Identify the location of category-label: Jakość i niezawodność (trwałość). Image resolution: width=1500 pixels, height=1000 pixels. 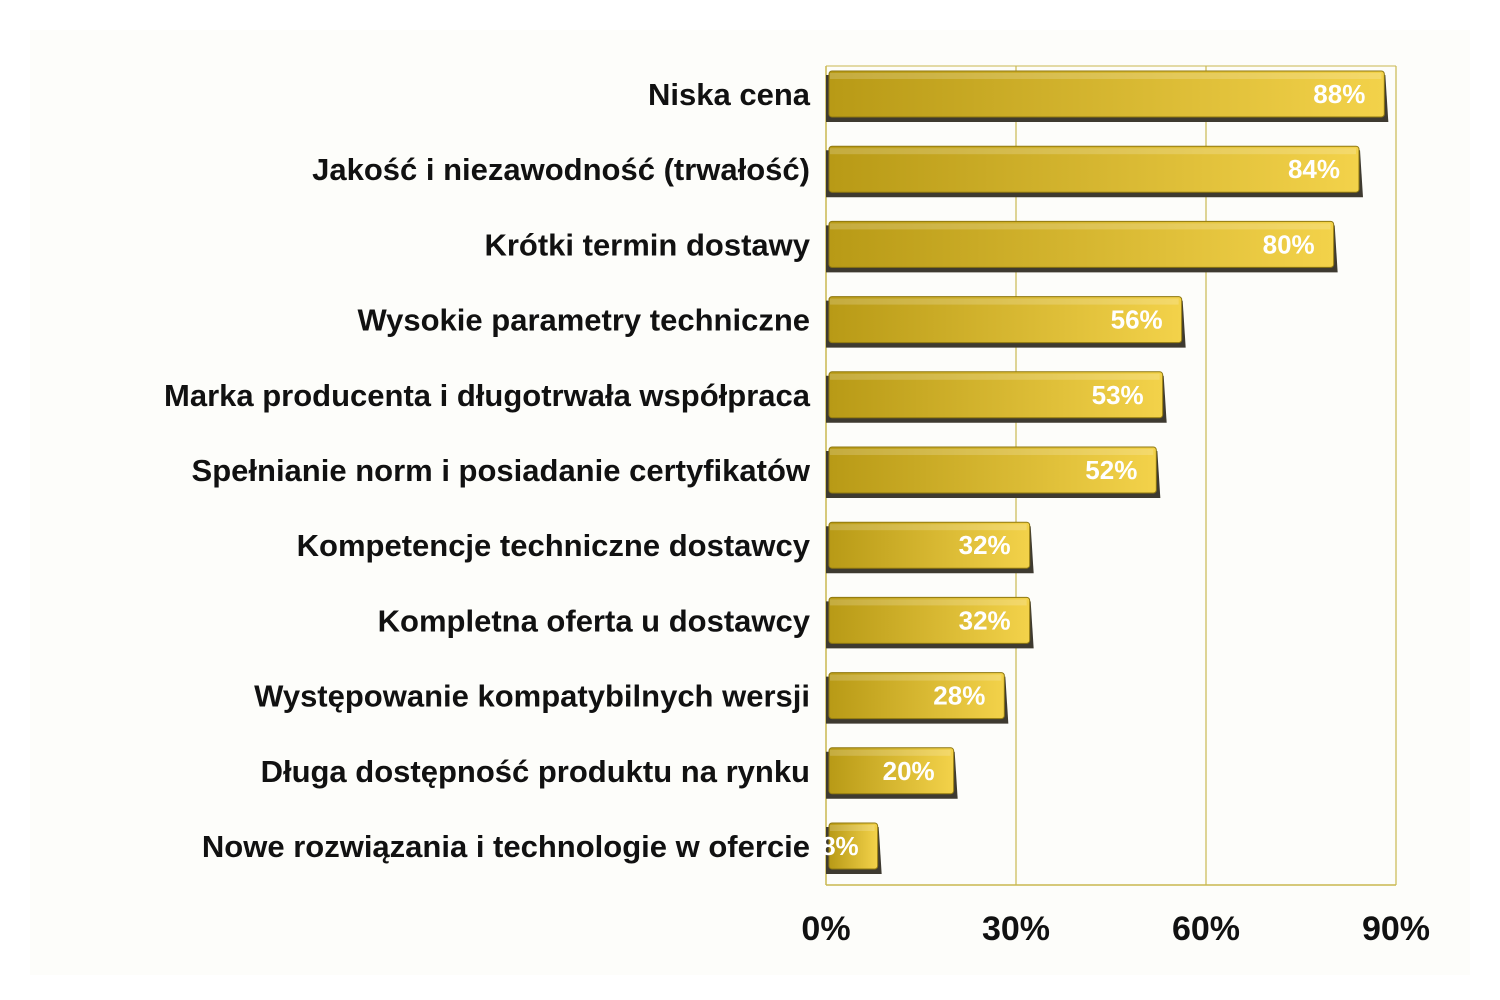
(561, 169).